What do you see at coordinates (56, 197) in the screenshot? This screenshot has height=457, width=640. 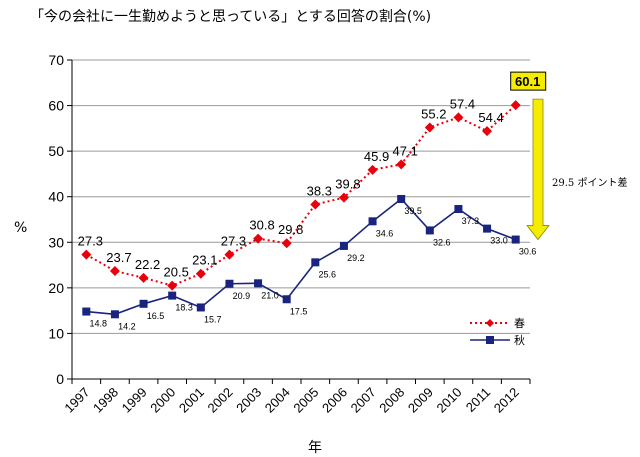 I see `y-tick-label: 40` at bounding box center [56, 197].